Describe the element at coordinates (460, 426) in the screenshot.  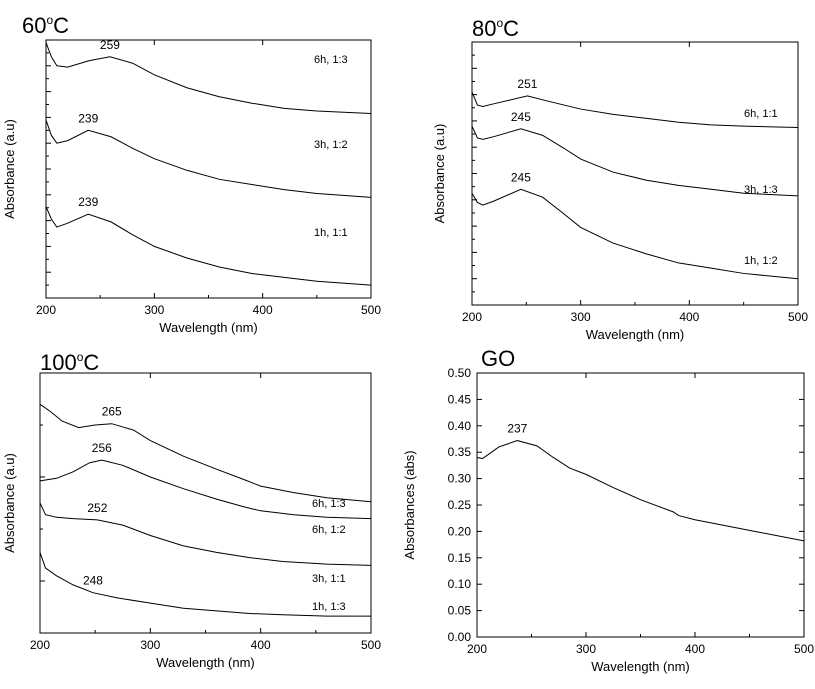
I see `y-tick-label: 0.40` at that location.